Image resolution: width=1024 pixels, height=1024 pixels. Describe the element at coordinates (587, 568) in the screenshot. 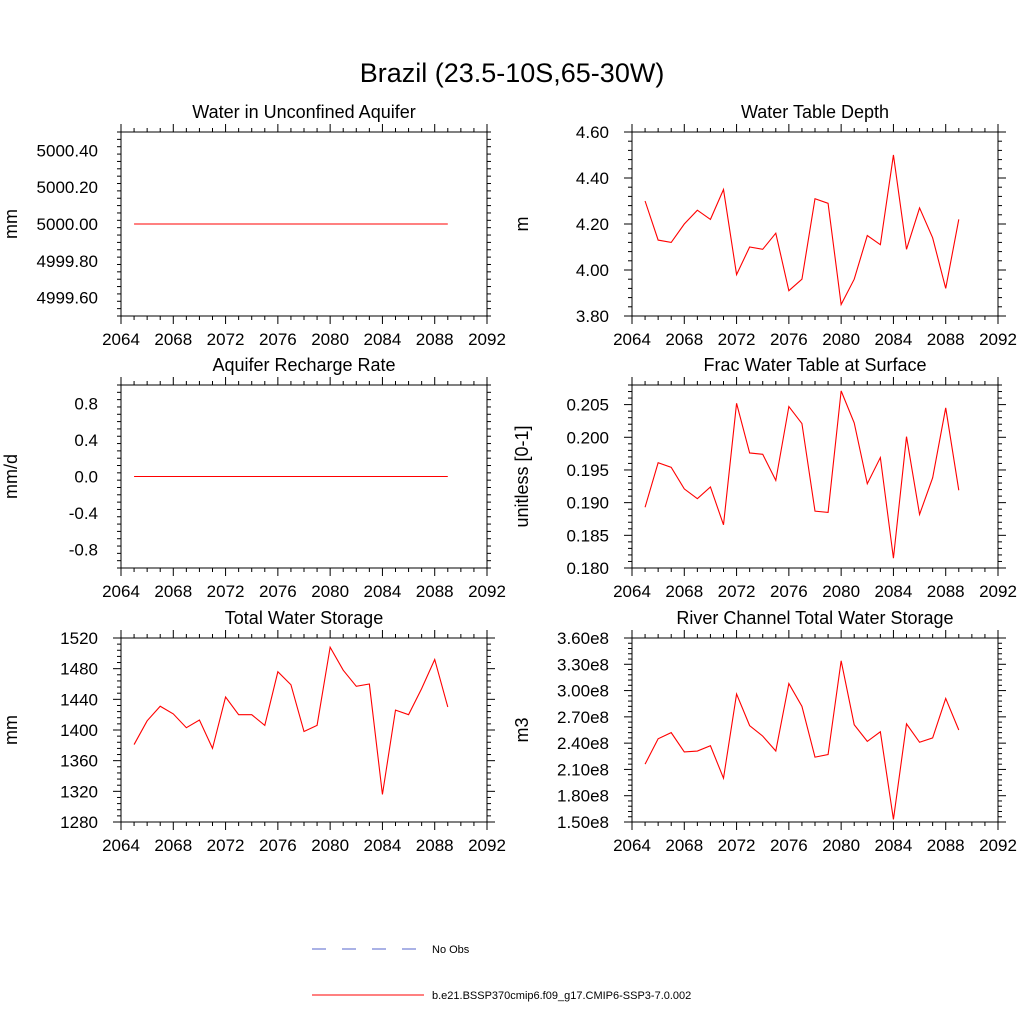

I see `y-tick-label: 0.180` at that location.